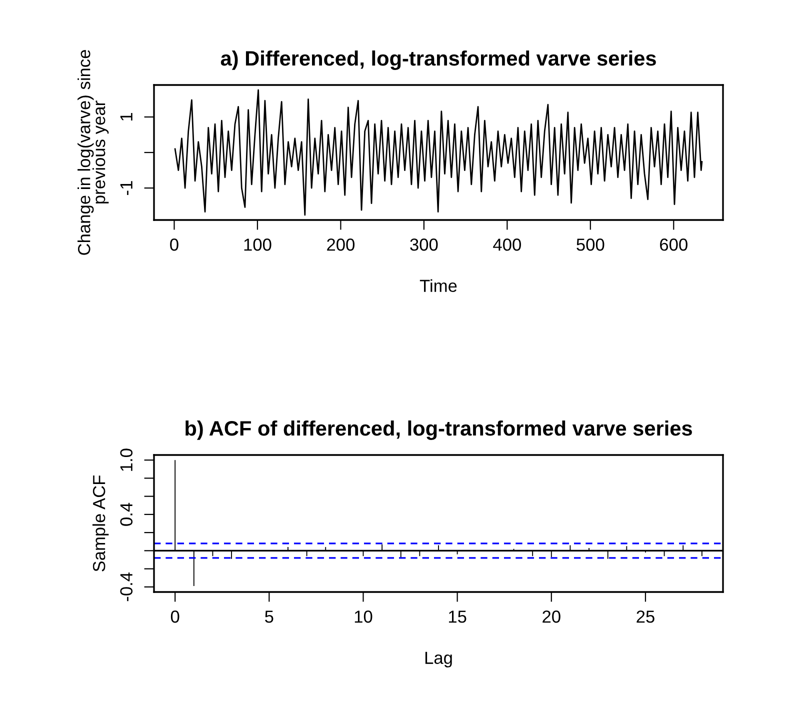  I want to click on x-tick-label: 10, so click(363, 616).